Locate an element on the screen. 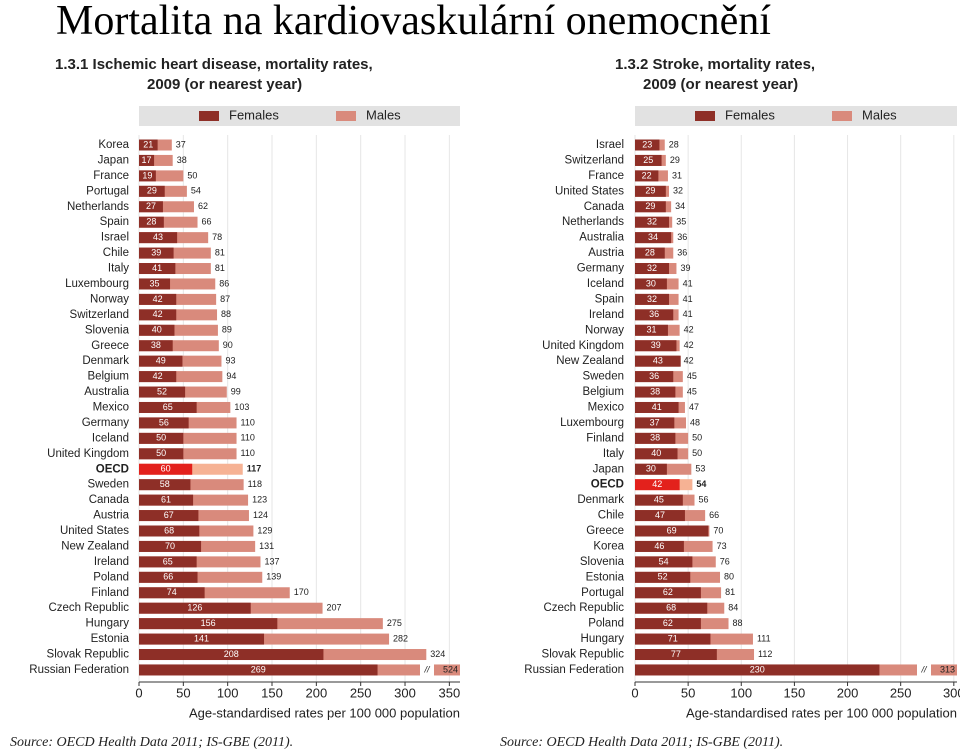  category-label: Netherlands is located at coordinates (593, 222).